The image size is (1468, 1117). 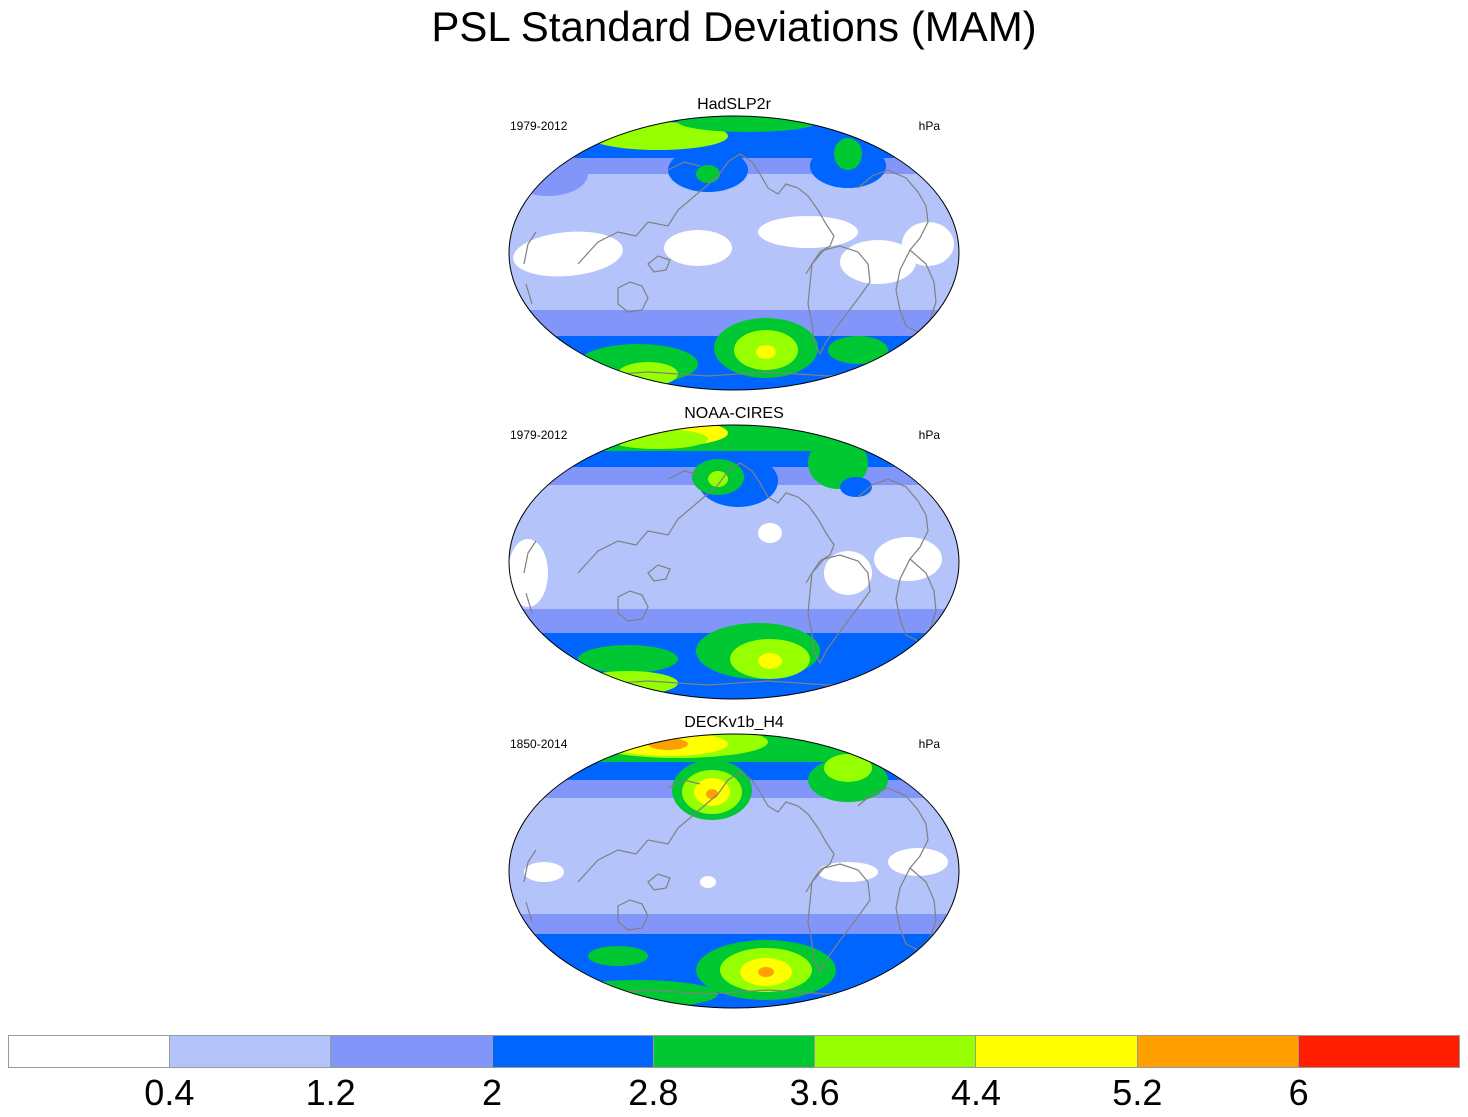 What do you see at coordinates (653, 1092) in the screenshot?
I see `colorbar-tick-label: 2.8` at bounding box center [653, 1092].